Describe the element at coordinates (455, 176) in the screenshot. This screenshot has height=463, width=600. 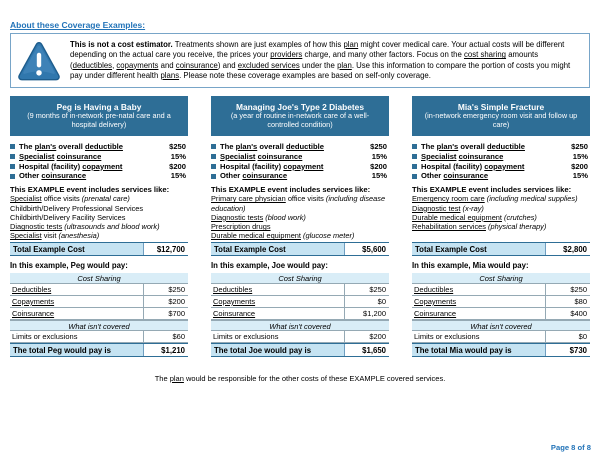
I see `fact-label: Other coinsurance` at that location.